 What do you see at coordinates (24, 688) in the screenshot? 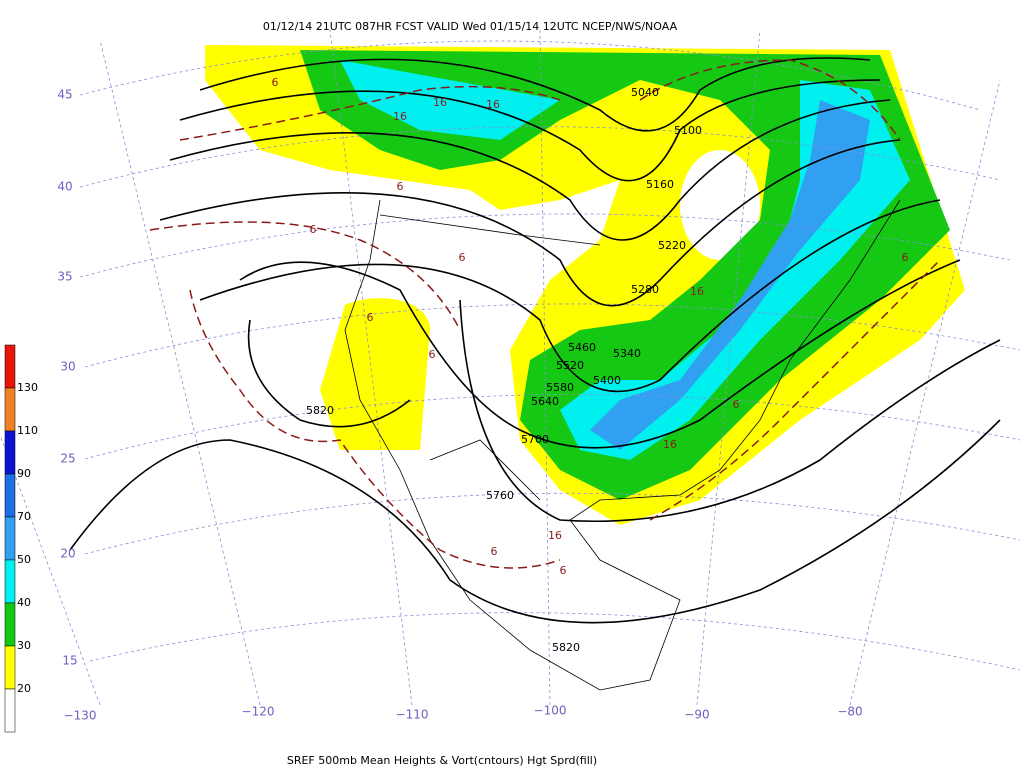
I see `colorbar-label: 20` at bounding box center [24, 688].